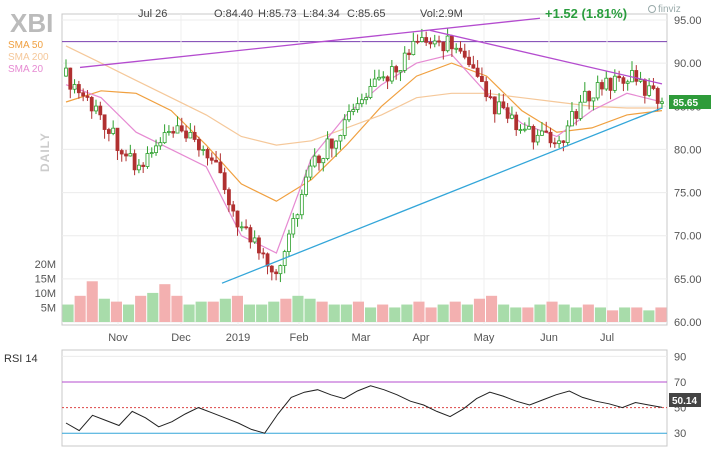  What do you see at coordinates (669, 9) in the screenshot?
I see `brand-label: finviz` at bounding box center [669, 9].